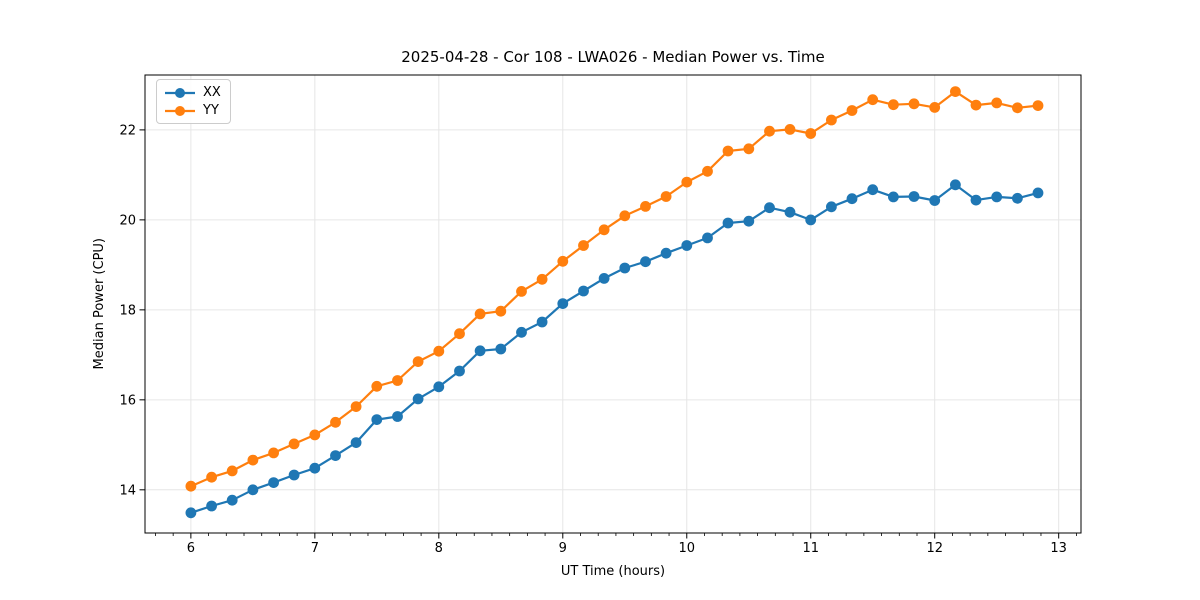  What do you see at coordinates (934, 548) in the screenshot?
I see `x-tick-label: 12` at bounding box center [934, 548].